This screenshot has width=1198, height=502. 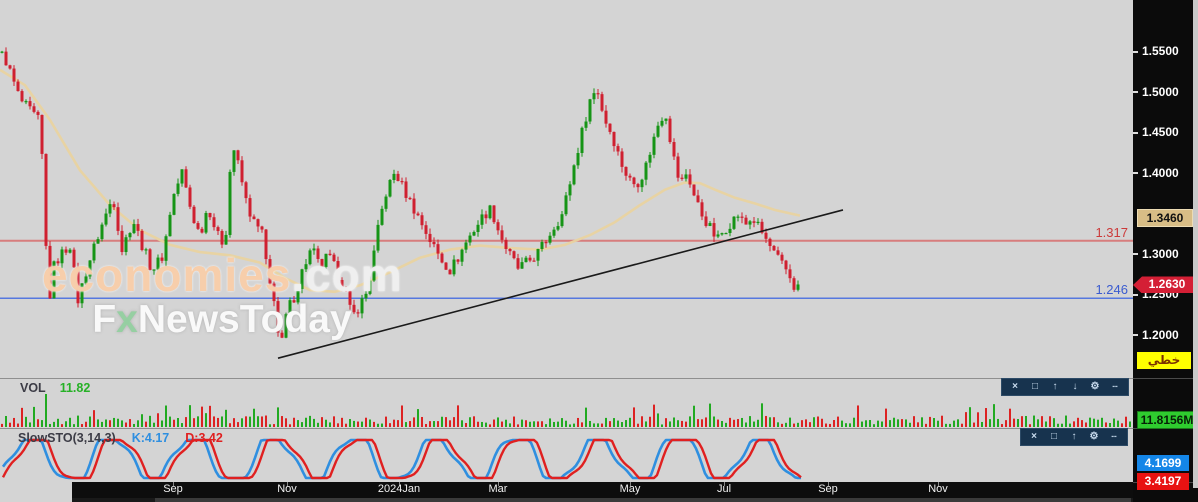 What do you see at coordinates (1163, 132) in the screenshot?
I see `price-tick-1.4500: 1.4500` at bounding box center [1163, 132].